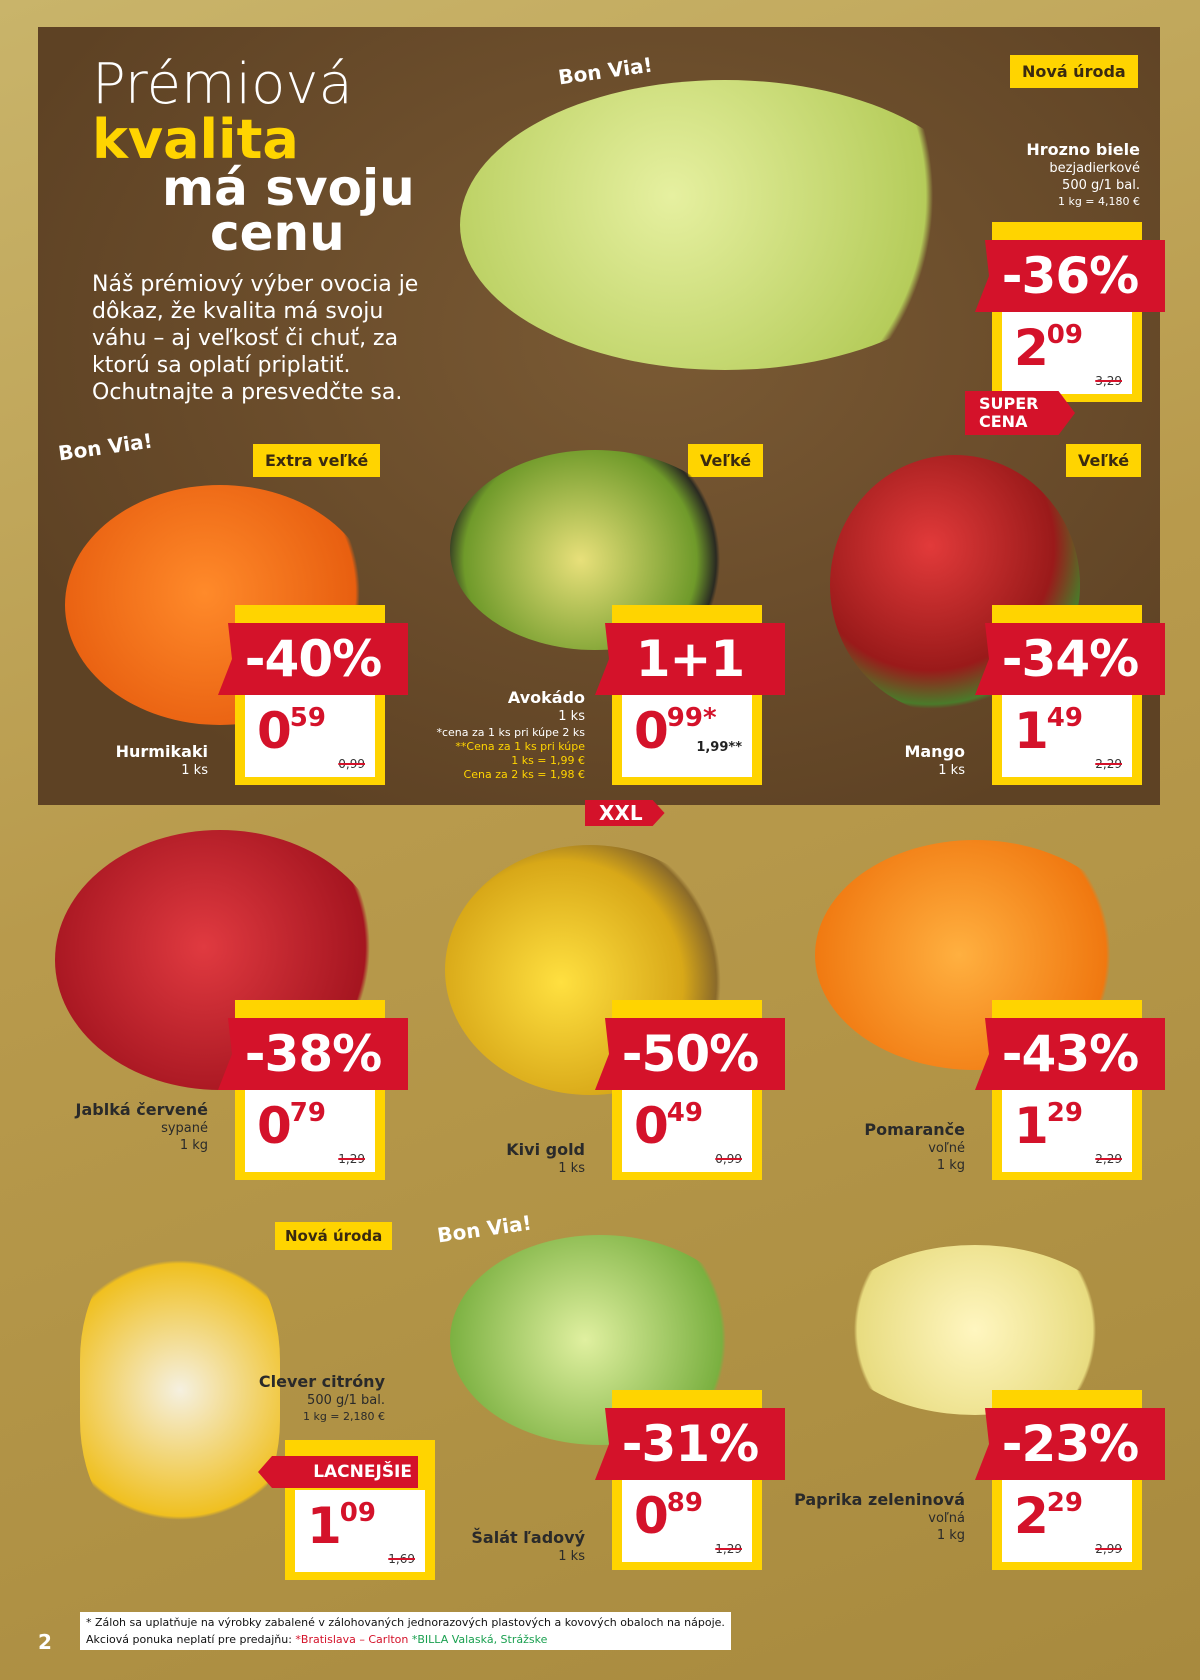  What do you see at coordinates (691, 718) in the screenshot?
I see `price-cents: 99*` at bounding box center [691, 718].